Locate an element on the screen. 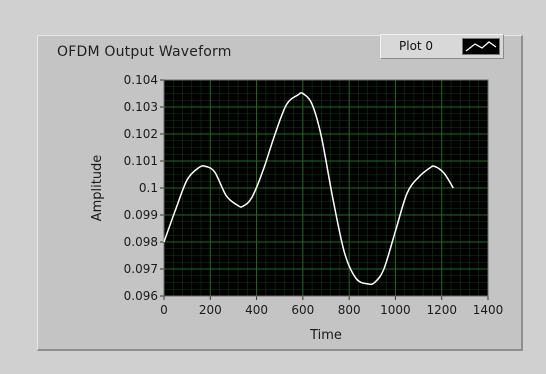 Image resolution: width=546 pixels, height=374 pixels. x-tick-label: 600 is located at coordinates (302, 310).